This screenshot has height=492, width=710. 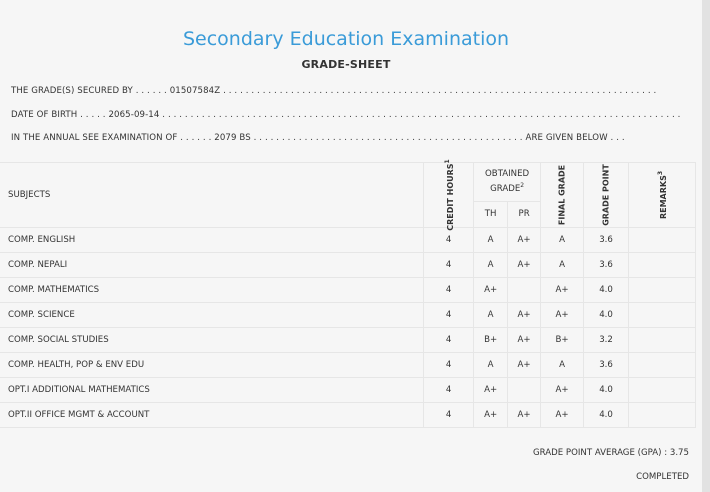 What do you see at coordinates (706, 246) in the screenshot?
I see `right-edge-bar` at bounding box center [706, 246].